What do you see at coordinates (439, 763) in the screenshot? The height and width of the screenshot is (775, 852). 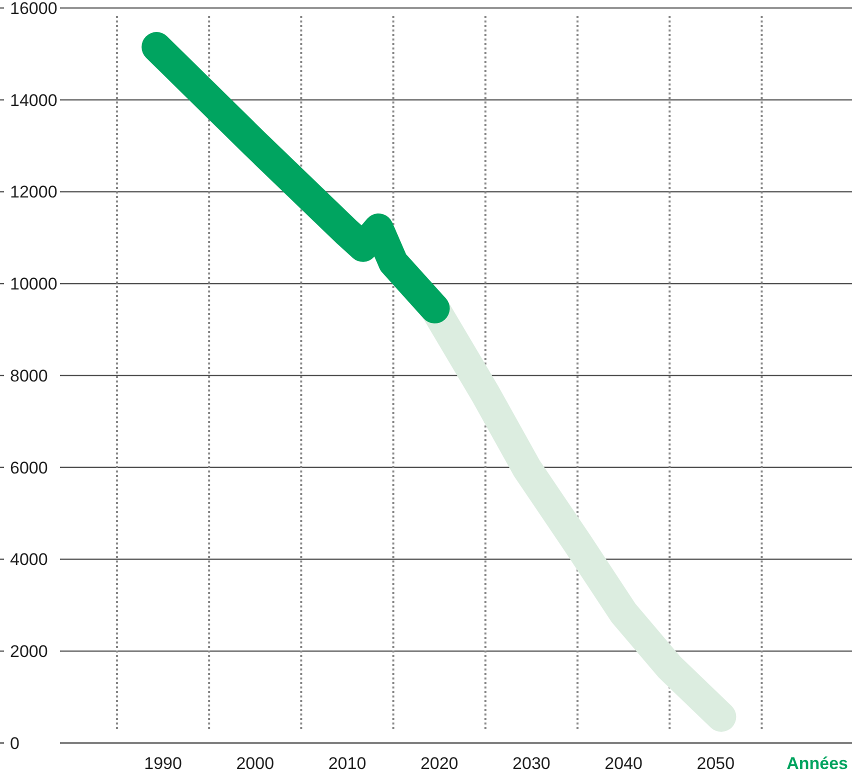 I see `x-tick-label: 2020` at bounding box center [439, 763].